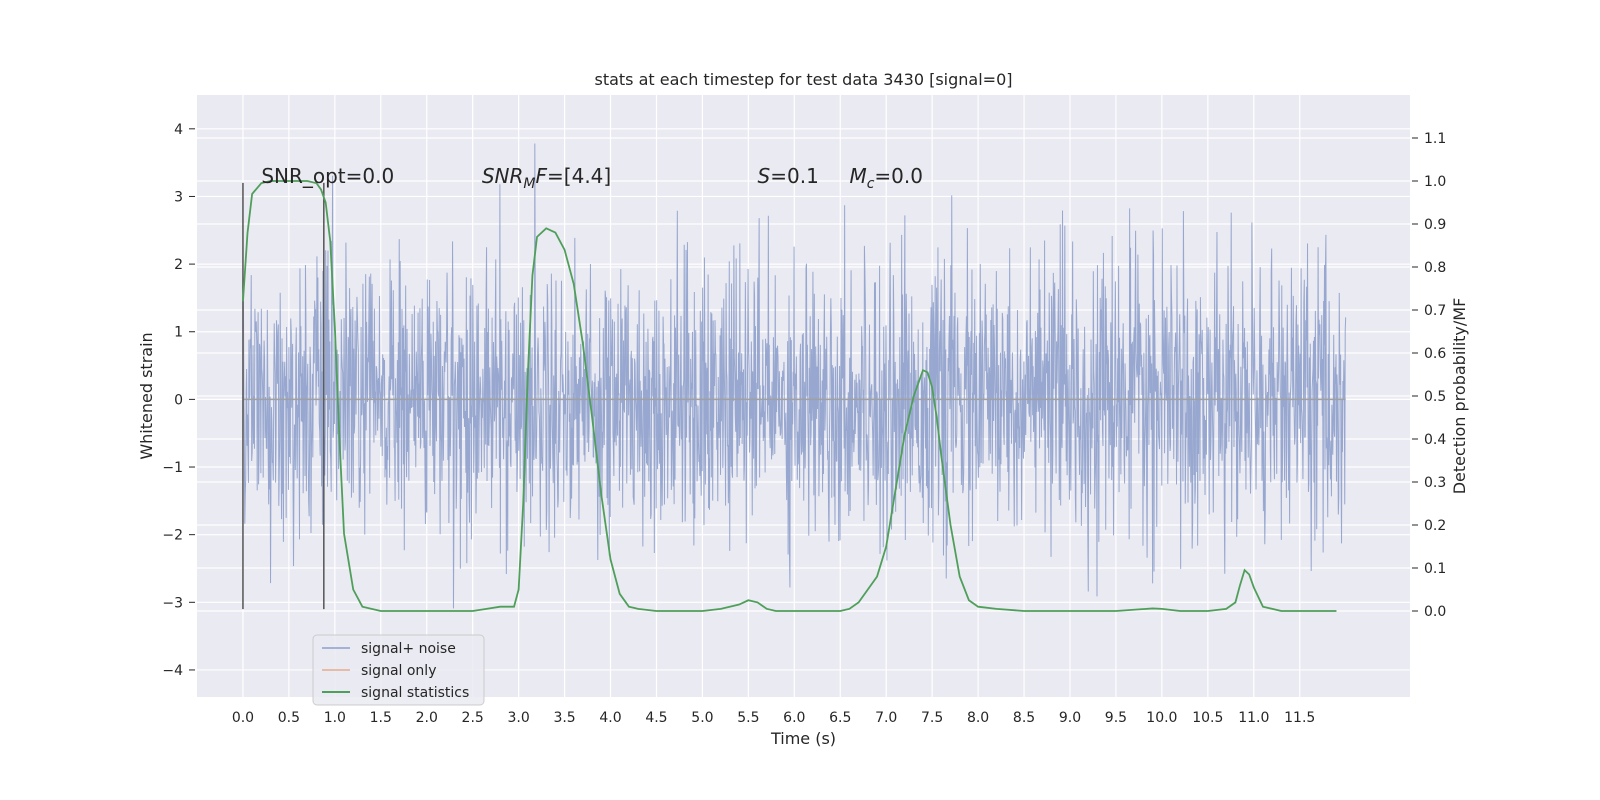 This screenshot has width=1600, height=800. Describe the element at coordinates (1070, 718) in the screenshot. I see `x-tick-label: 9.0` at that location.